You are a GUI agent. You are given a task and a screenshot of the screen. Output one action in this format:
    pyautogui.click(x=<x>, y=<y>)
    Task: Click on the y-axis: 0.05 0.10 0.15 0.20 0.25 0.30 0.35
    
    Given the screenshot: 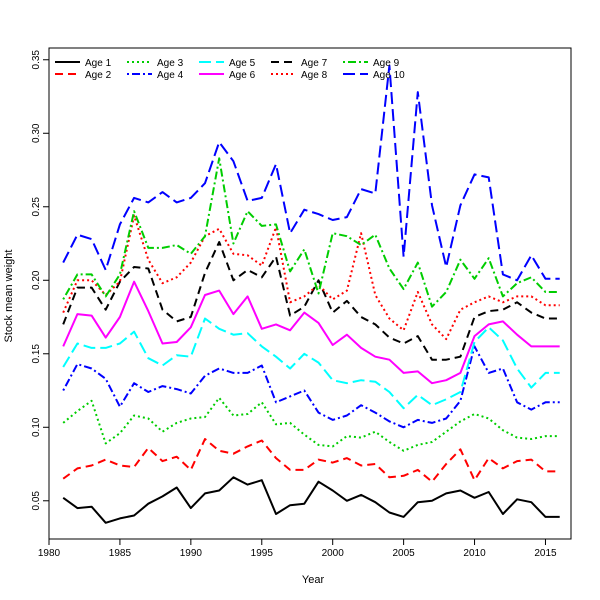 What is the action you would take?
    pyautogui.click(x=40, y=280)
    